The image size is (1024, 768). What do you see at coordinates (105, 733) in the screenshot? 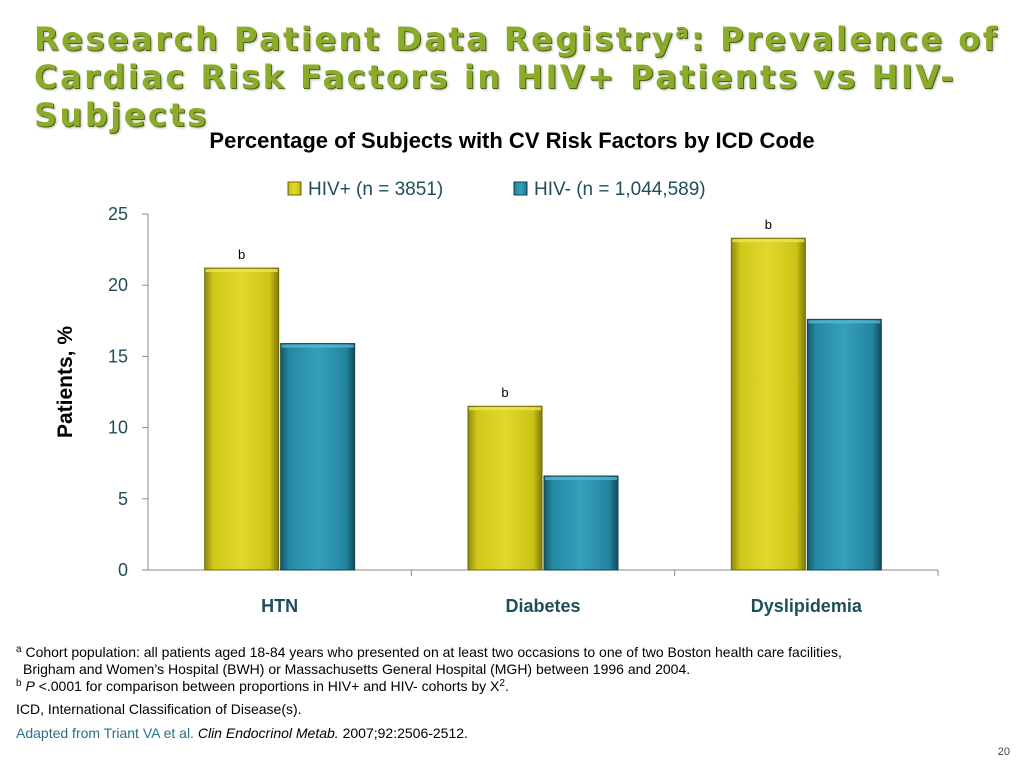
I see `citation-source: Adapted from Triant VA et al.` at bounding box center [105, 733].